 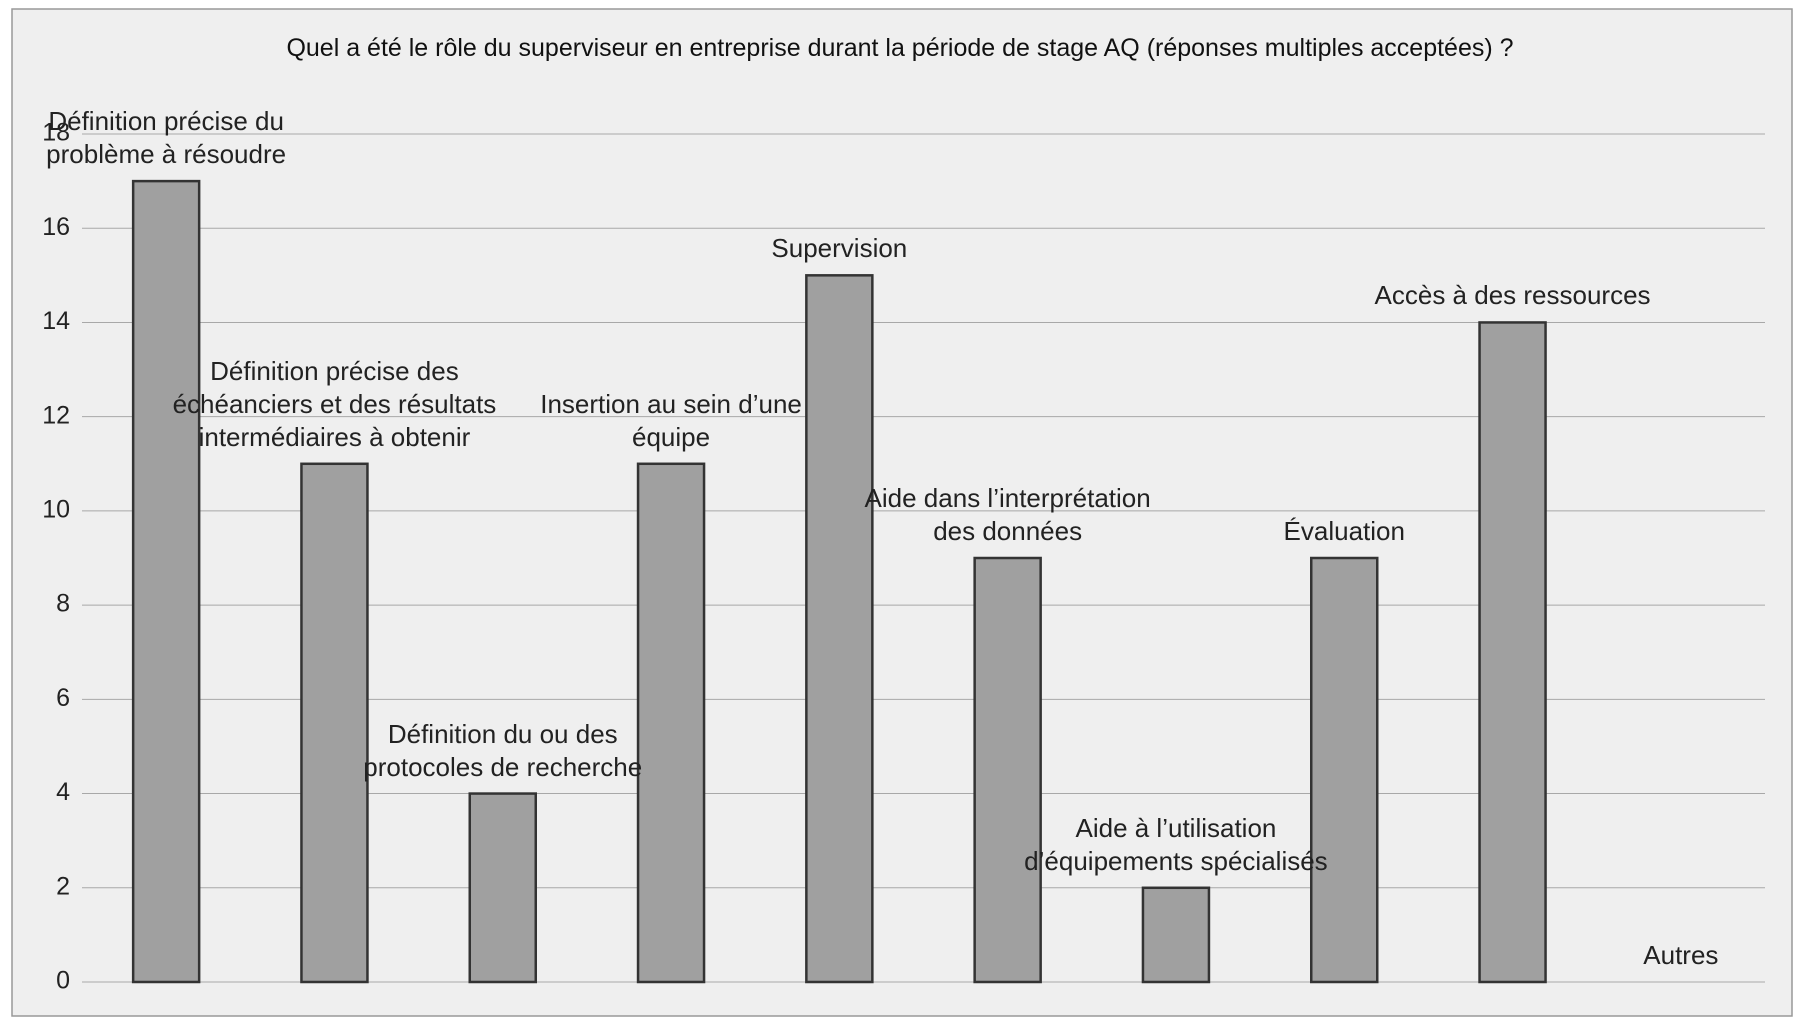 I want to click on category-label: Autres, so click(x=1681, y=955).